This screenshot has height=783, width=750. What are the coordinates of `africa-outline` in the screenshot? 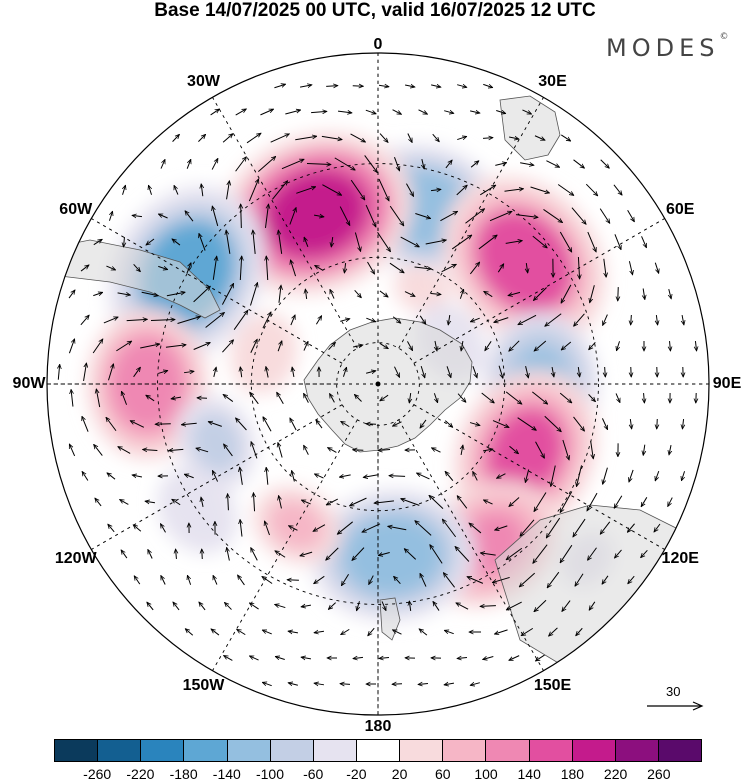 It's located at (530, 128).